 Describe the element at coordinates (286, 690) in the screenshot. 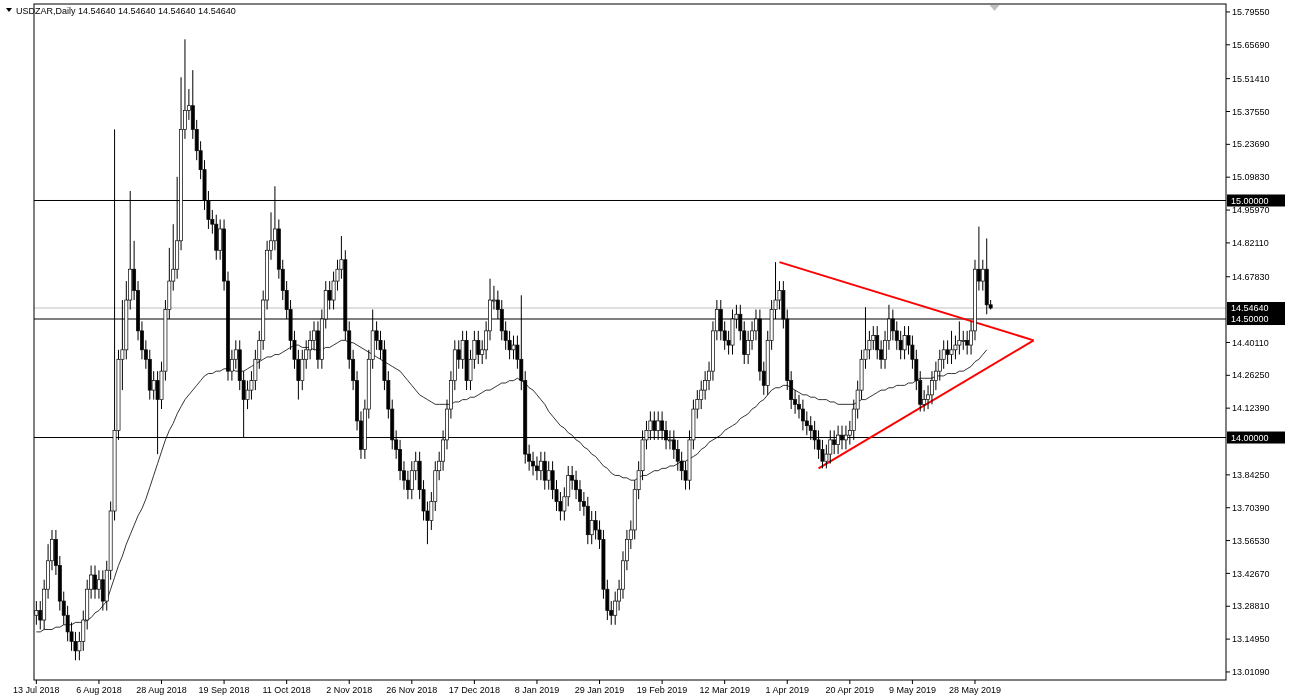

I see `x-tick-label: 11 Oct 2018` at that location.